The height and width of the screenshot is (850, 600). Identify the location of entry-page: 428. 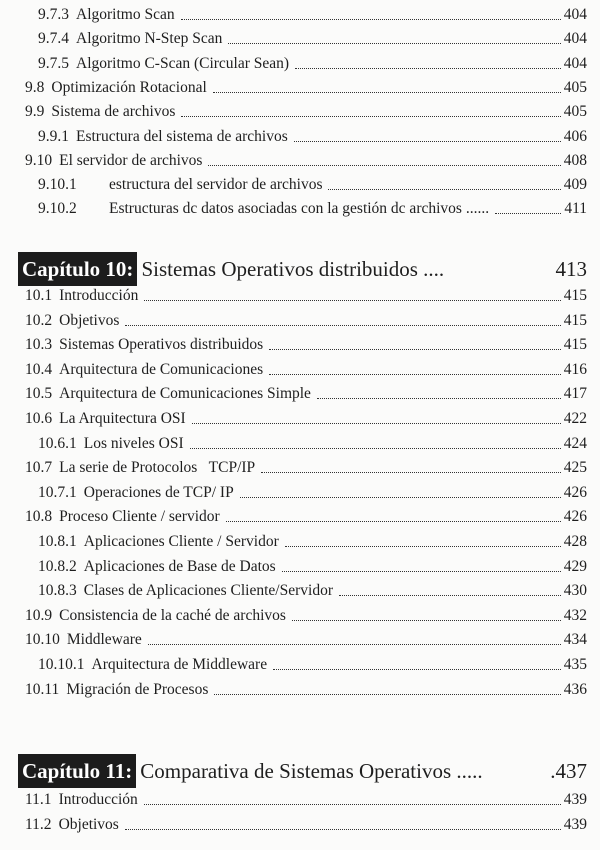
(575, 541).